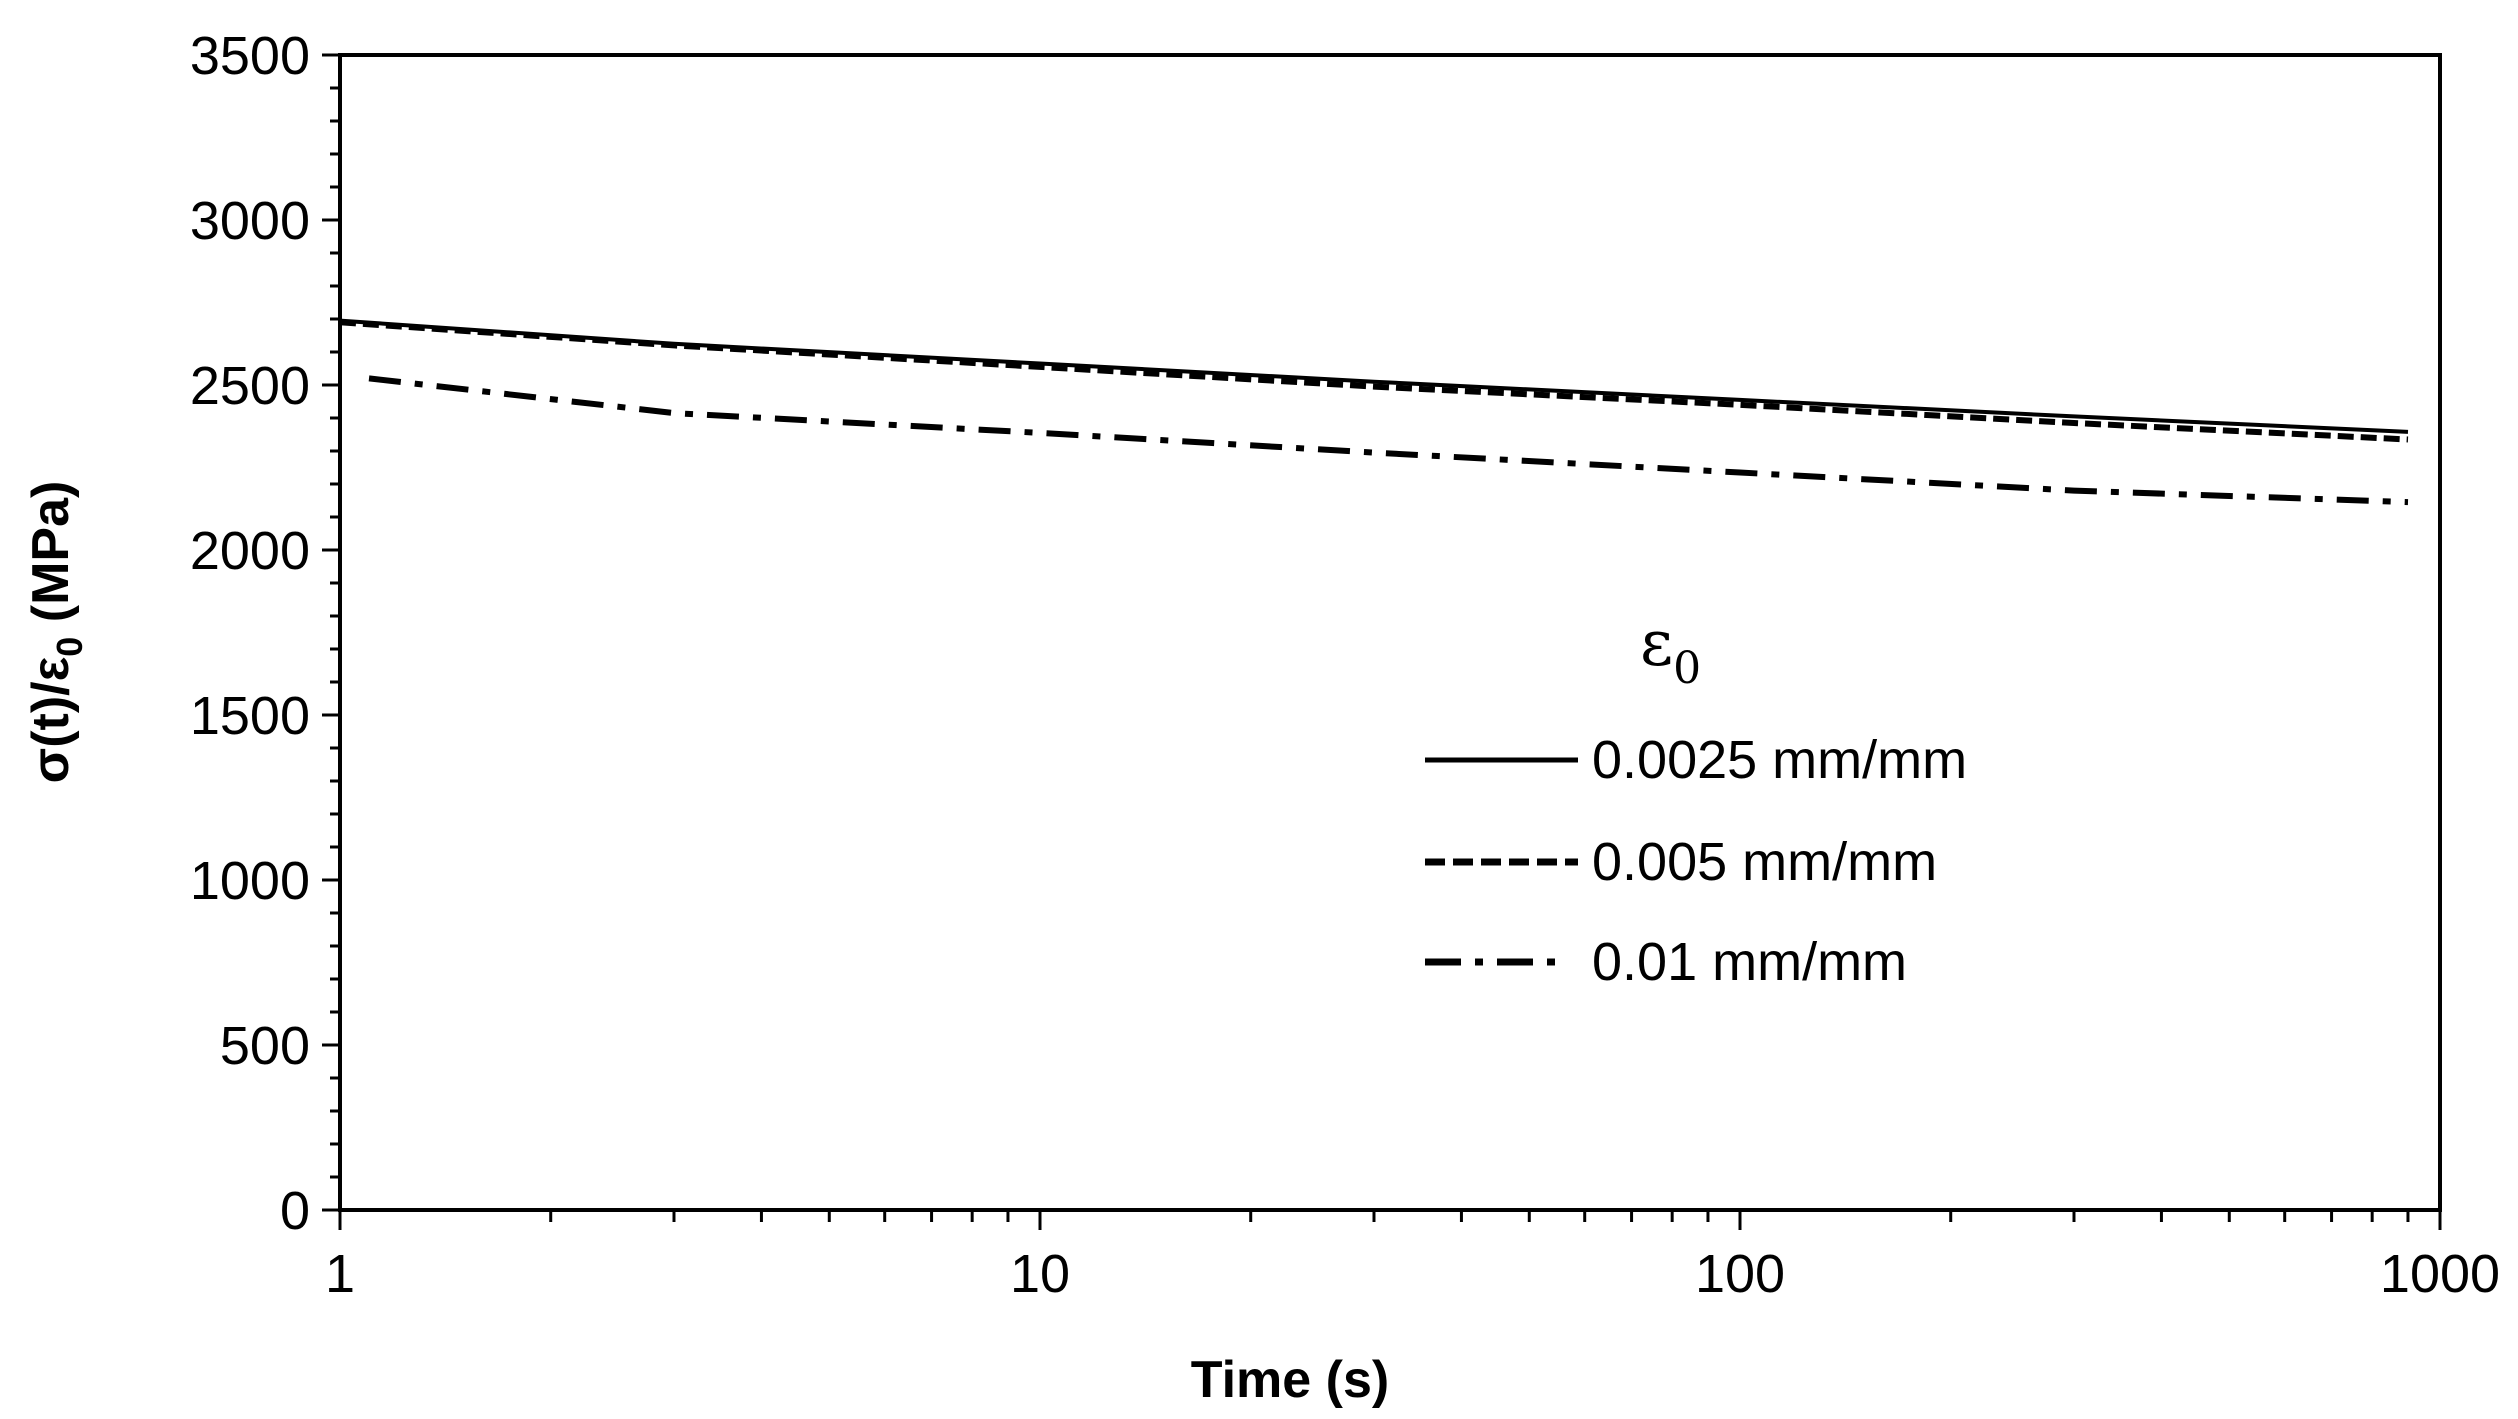 Image resolution: width=2518 pixels, height=1419 pixels. I want to click on legend: ε0 0.0025 mm/mm 0.005 mm/mm 0.01 mm/mm, so click(1696, 799).